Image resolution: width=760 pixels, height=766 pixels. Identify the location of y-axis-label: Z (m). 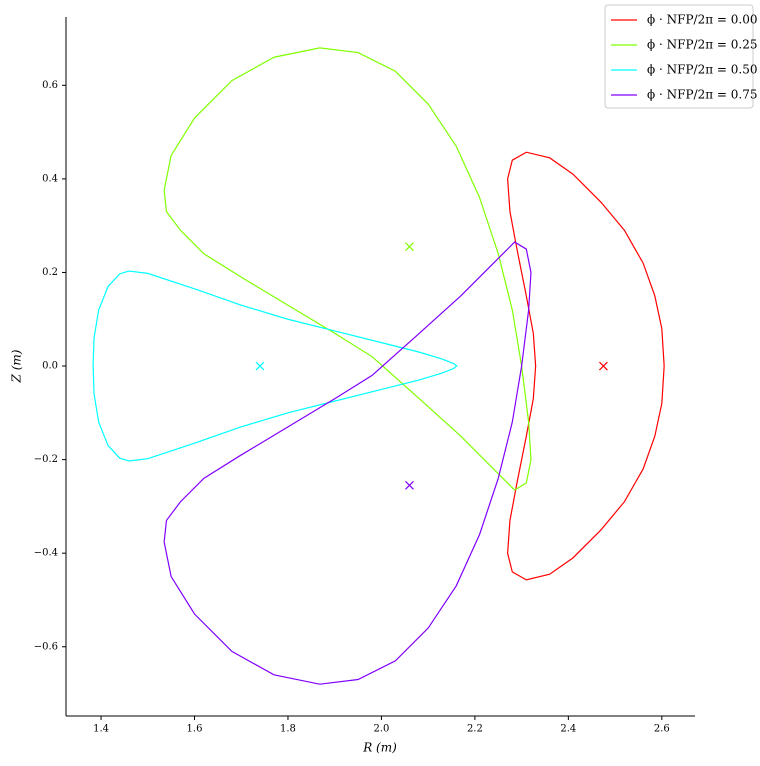
(17, 366).